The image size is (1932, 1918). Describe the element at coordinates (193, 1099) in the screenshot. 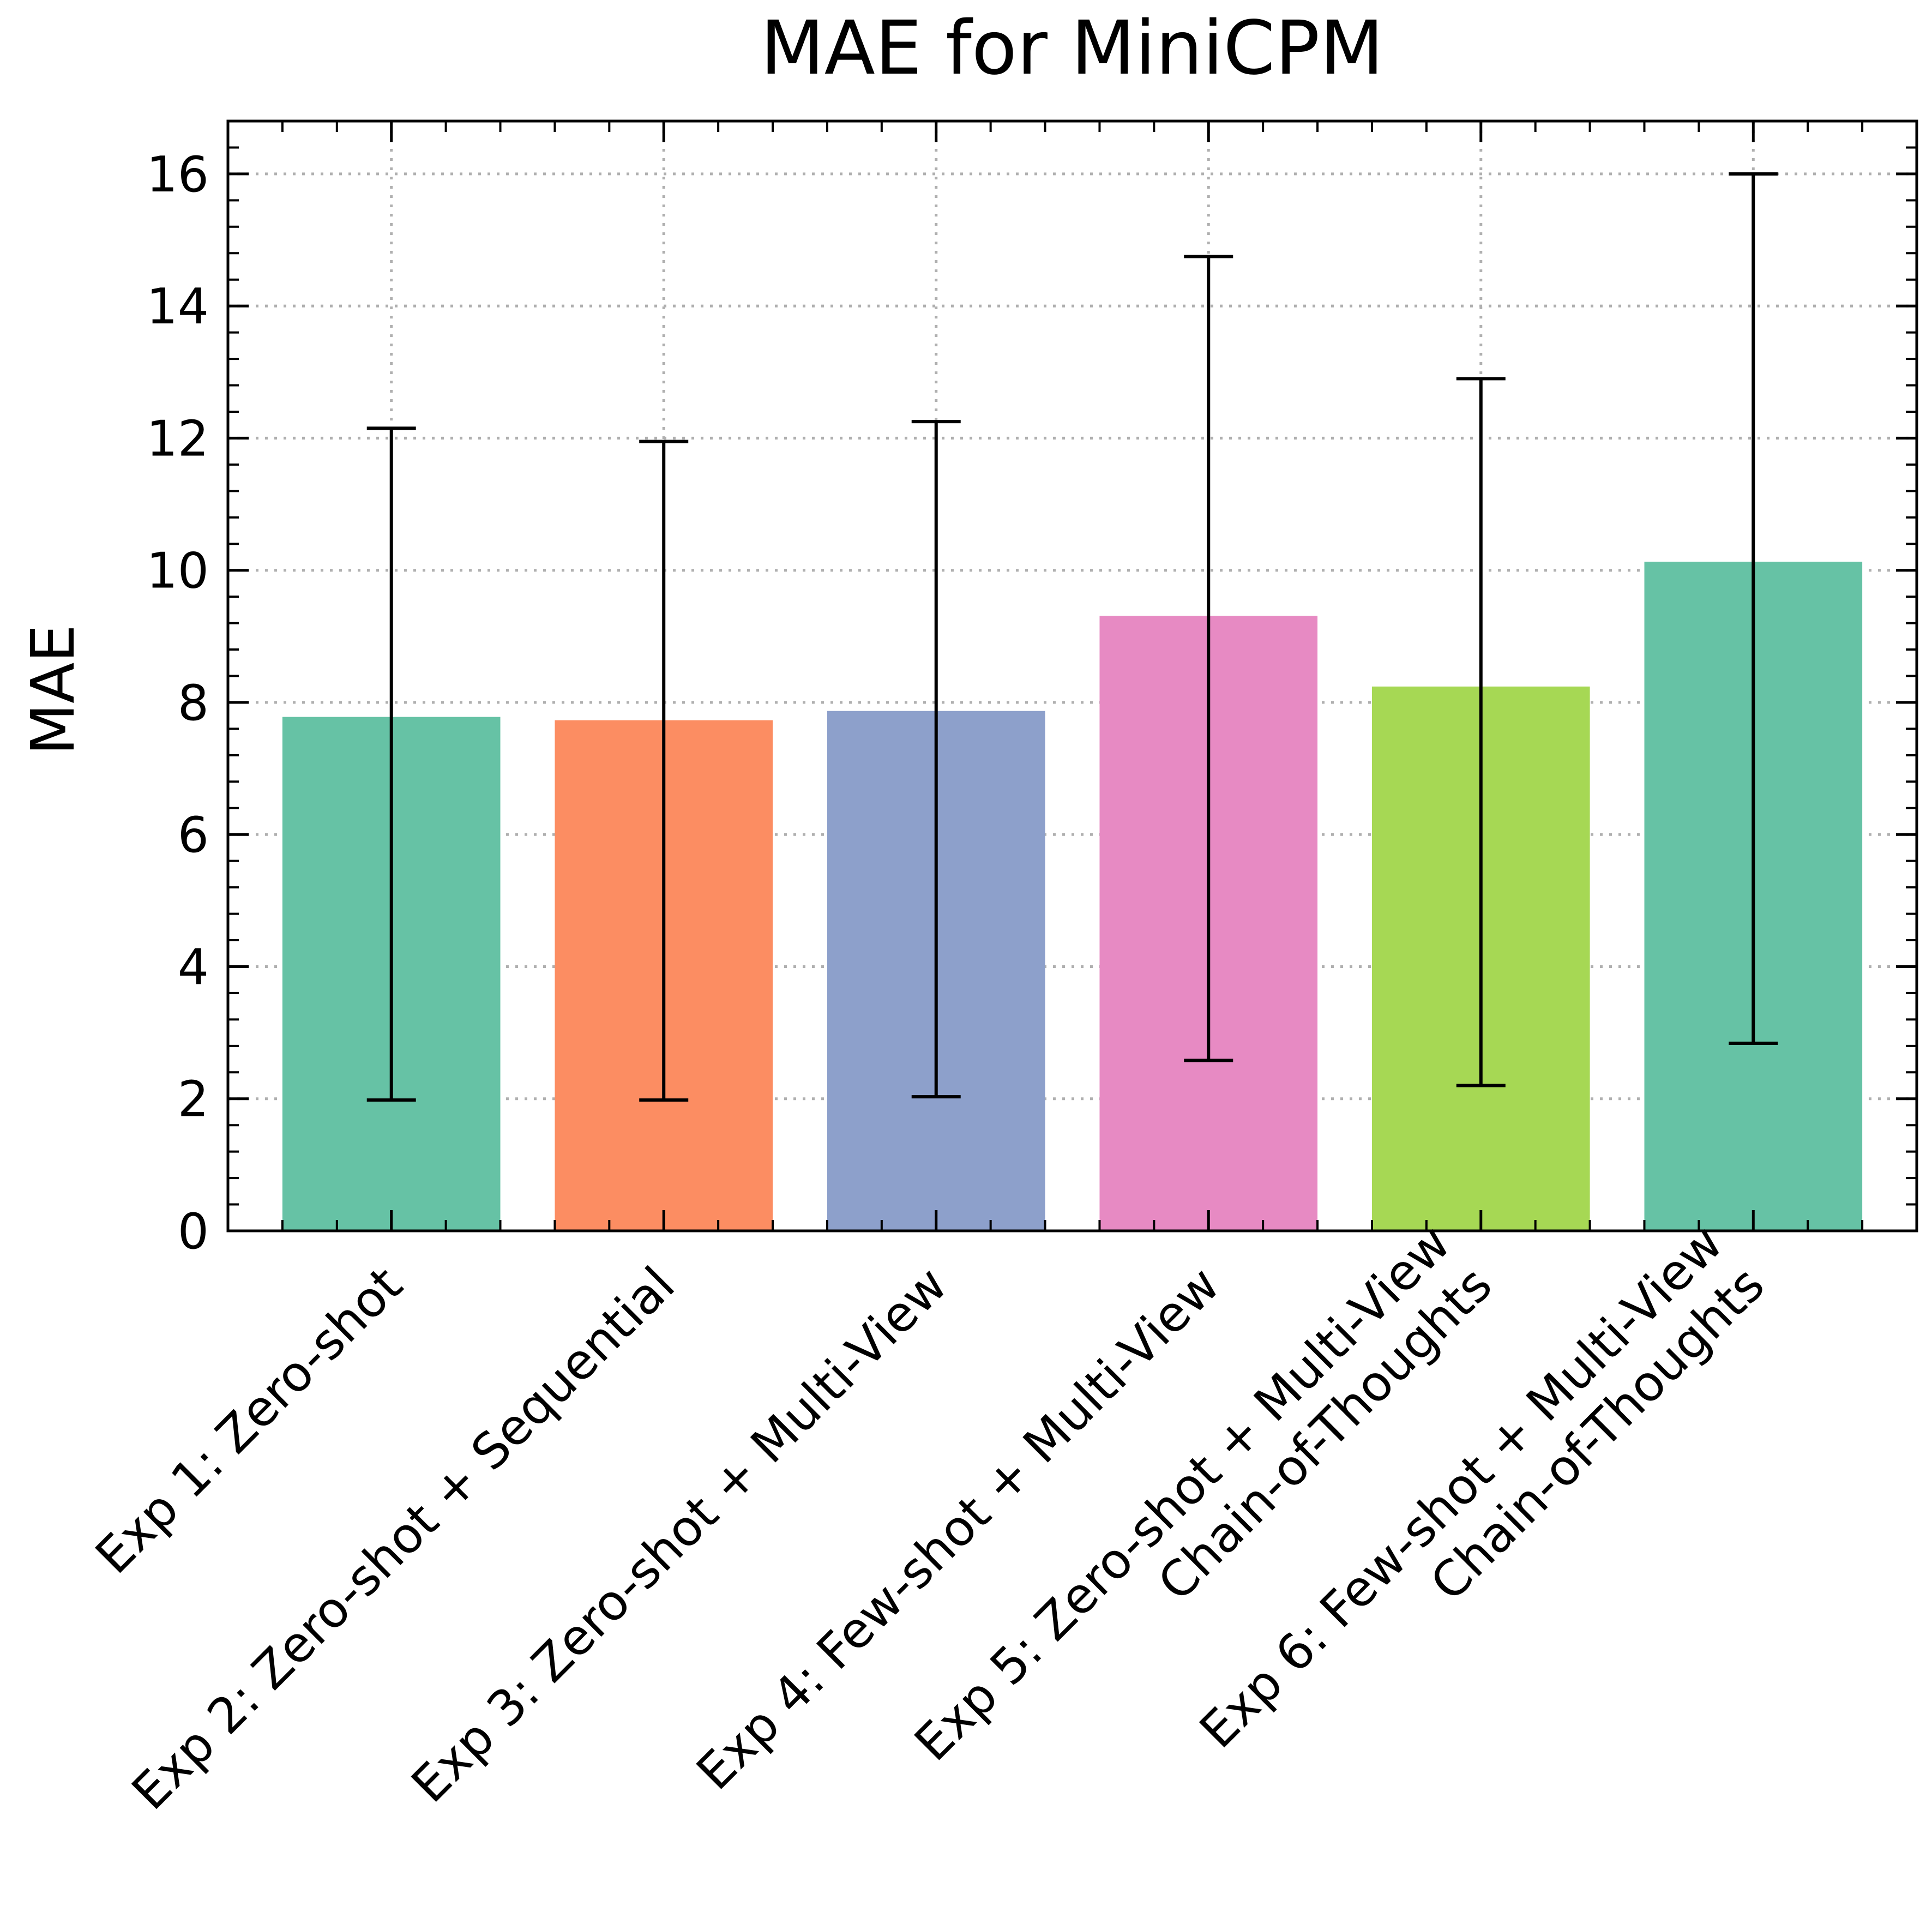

I see `y-tick-label: 2` at that location.